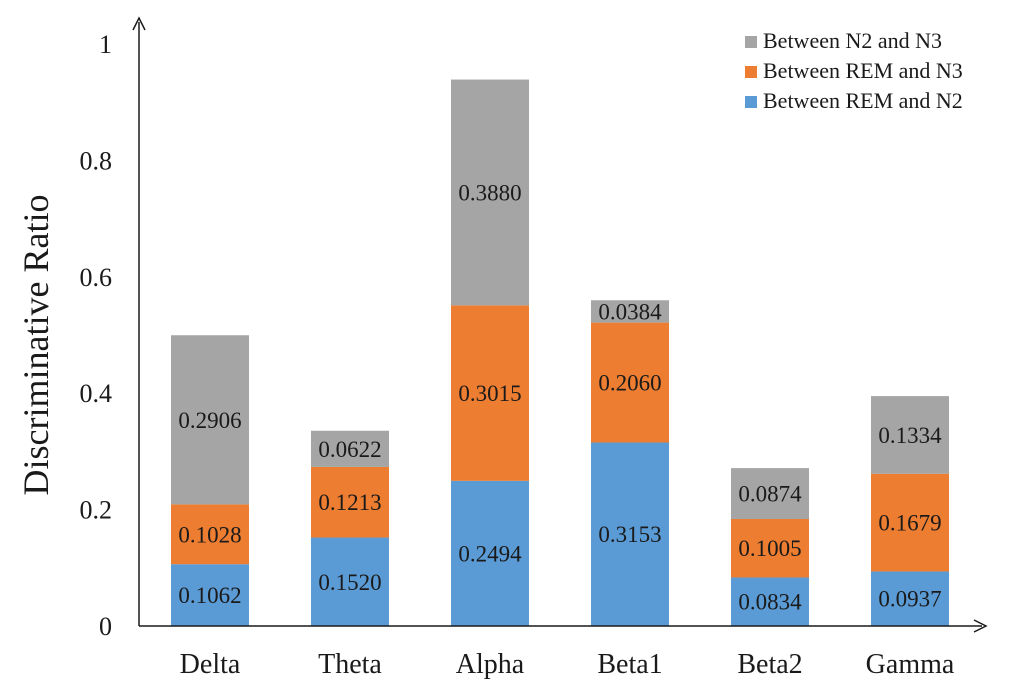 Image resolution: width=1011 pixels, height=683 pixels. Describe the element at coordinates (96, 510) in the screenshot. I see `y-tick-label-0-2: 0.2` at that location.